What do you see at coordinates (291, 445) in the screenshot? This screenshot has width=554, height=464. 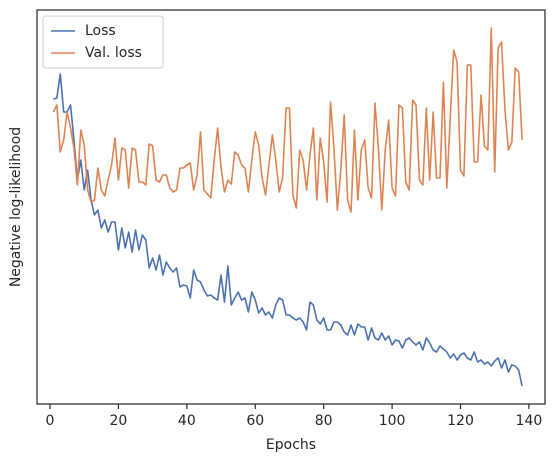 I see `x-axis-label: Epochs` at bounding box center [291, 445].